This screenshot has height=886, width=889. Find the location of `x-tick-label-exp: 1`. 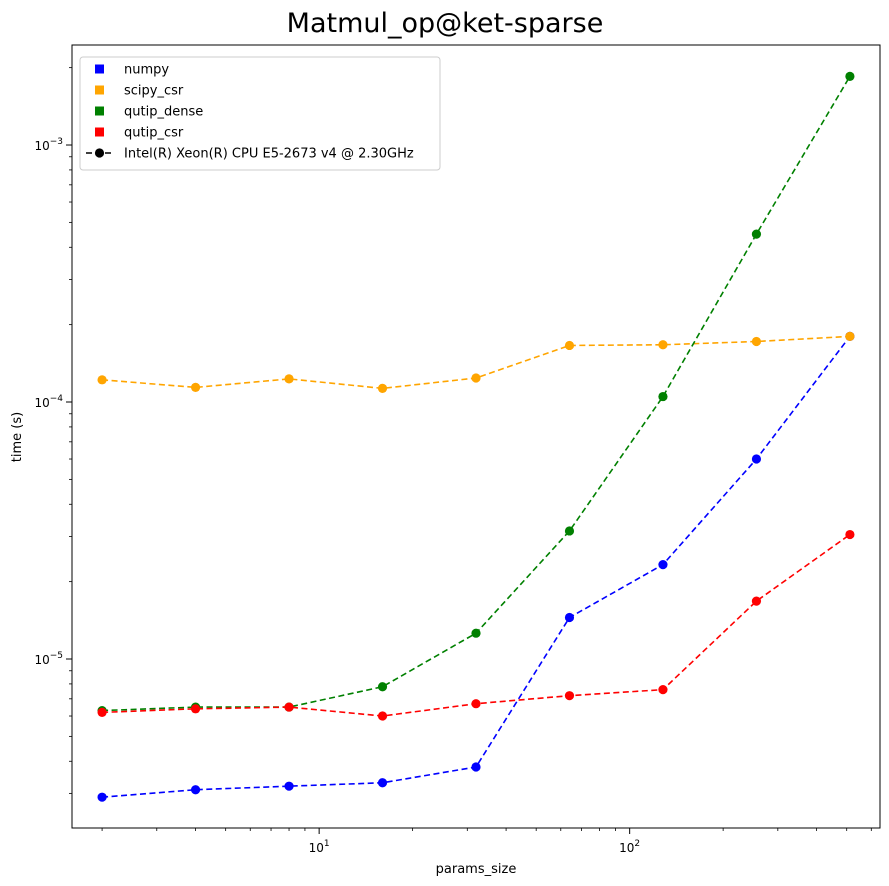

x-tick-label-exp: 1 is located at coordinates (327, 844).